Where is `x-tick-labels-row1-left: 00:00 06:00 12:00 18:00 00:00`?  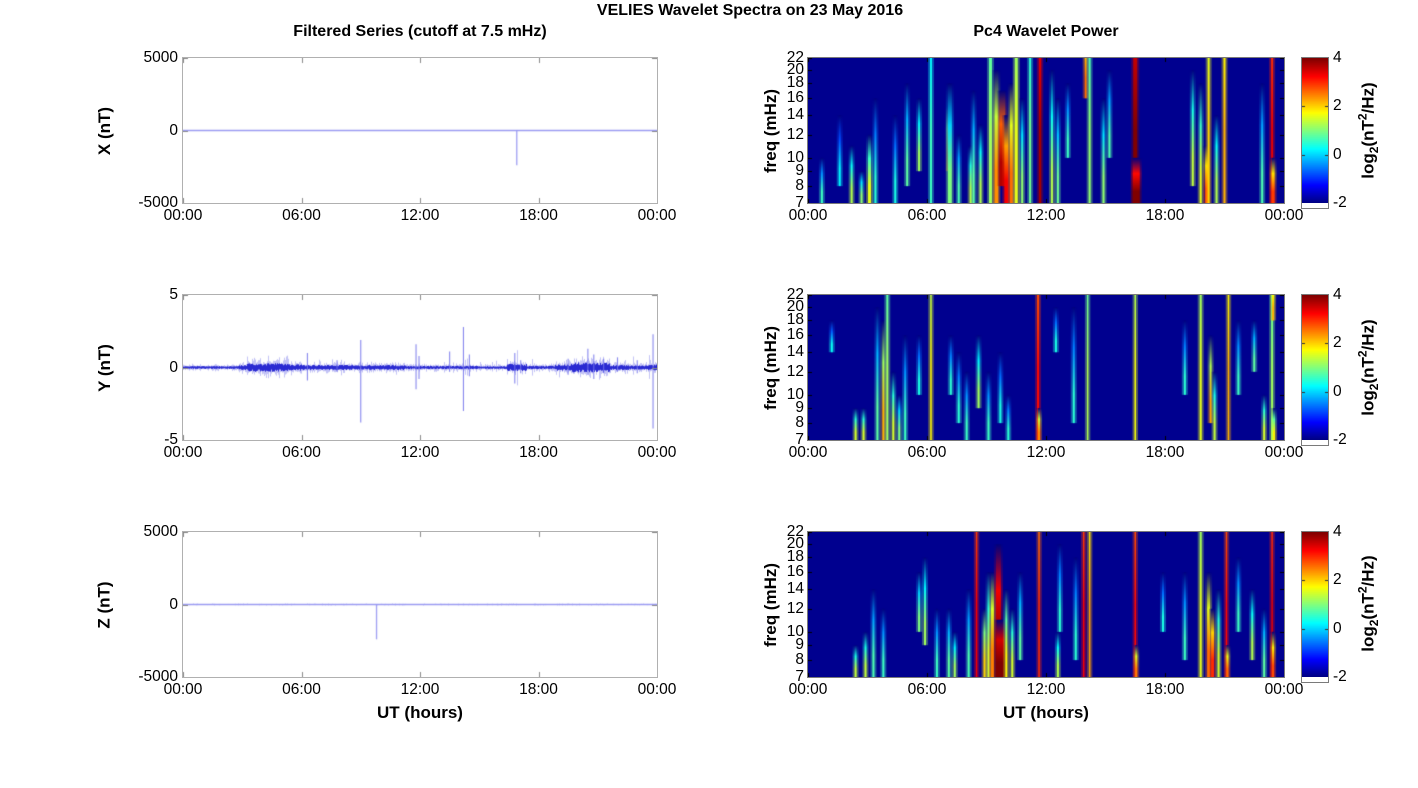
x-tick-labels-row1-left: 00:00 06:00 12:00 18:00 00:00 is located at coordinates (420, 217).